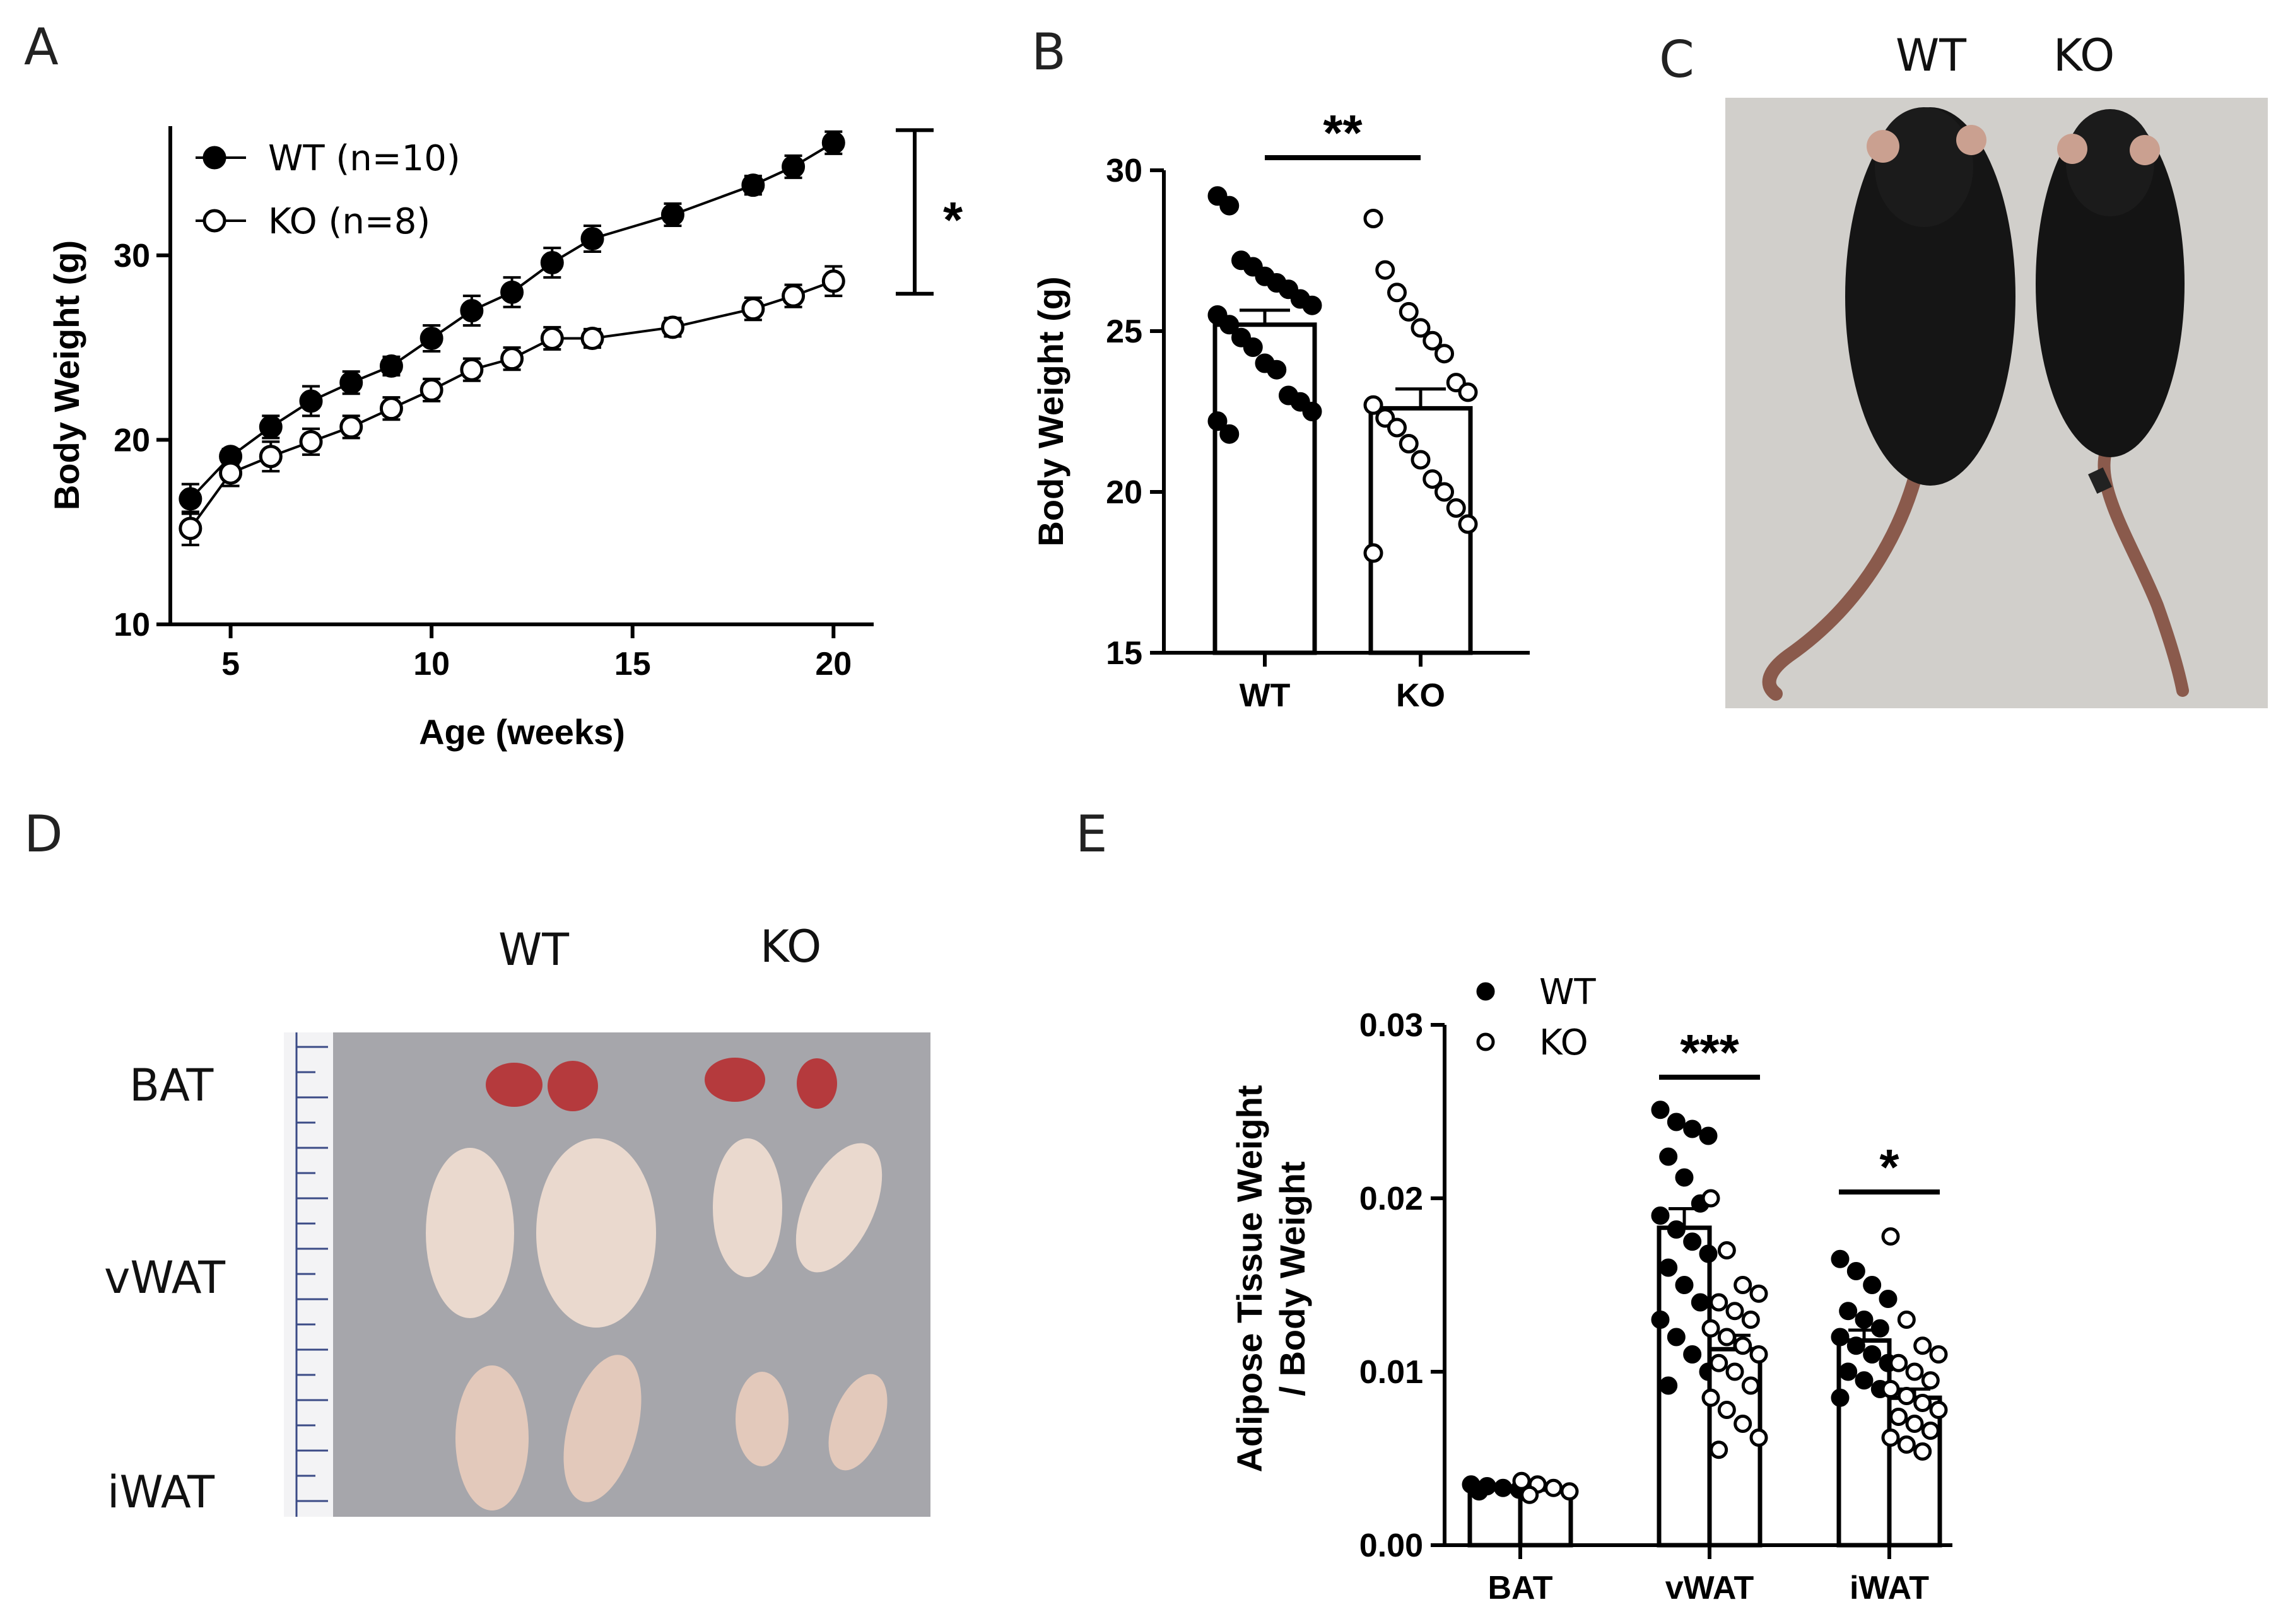 The image size is (2288, 1624). I want to click on e-significance-label: ***, so click(1709, 1052).